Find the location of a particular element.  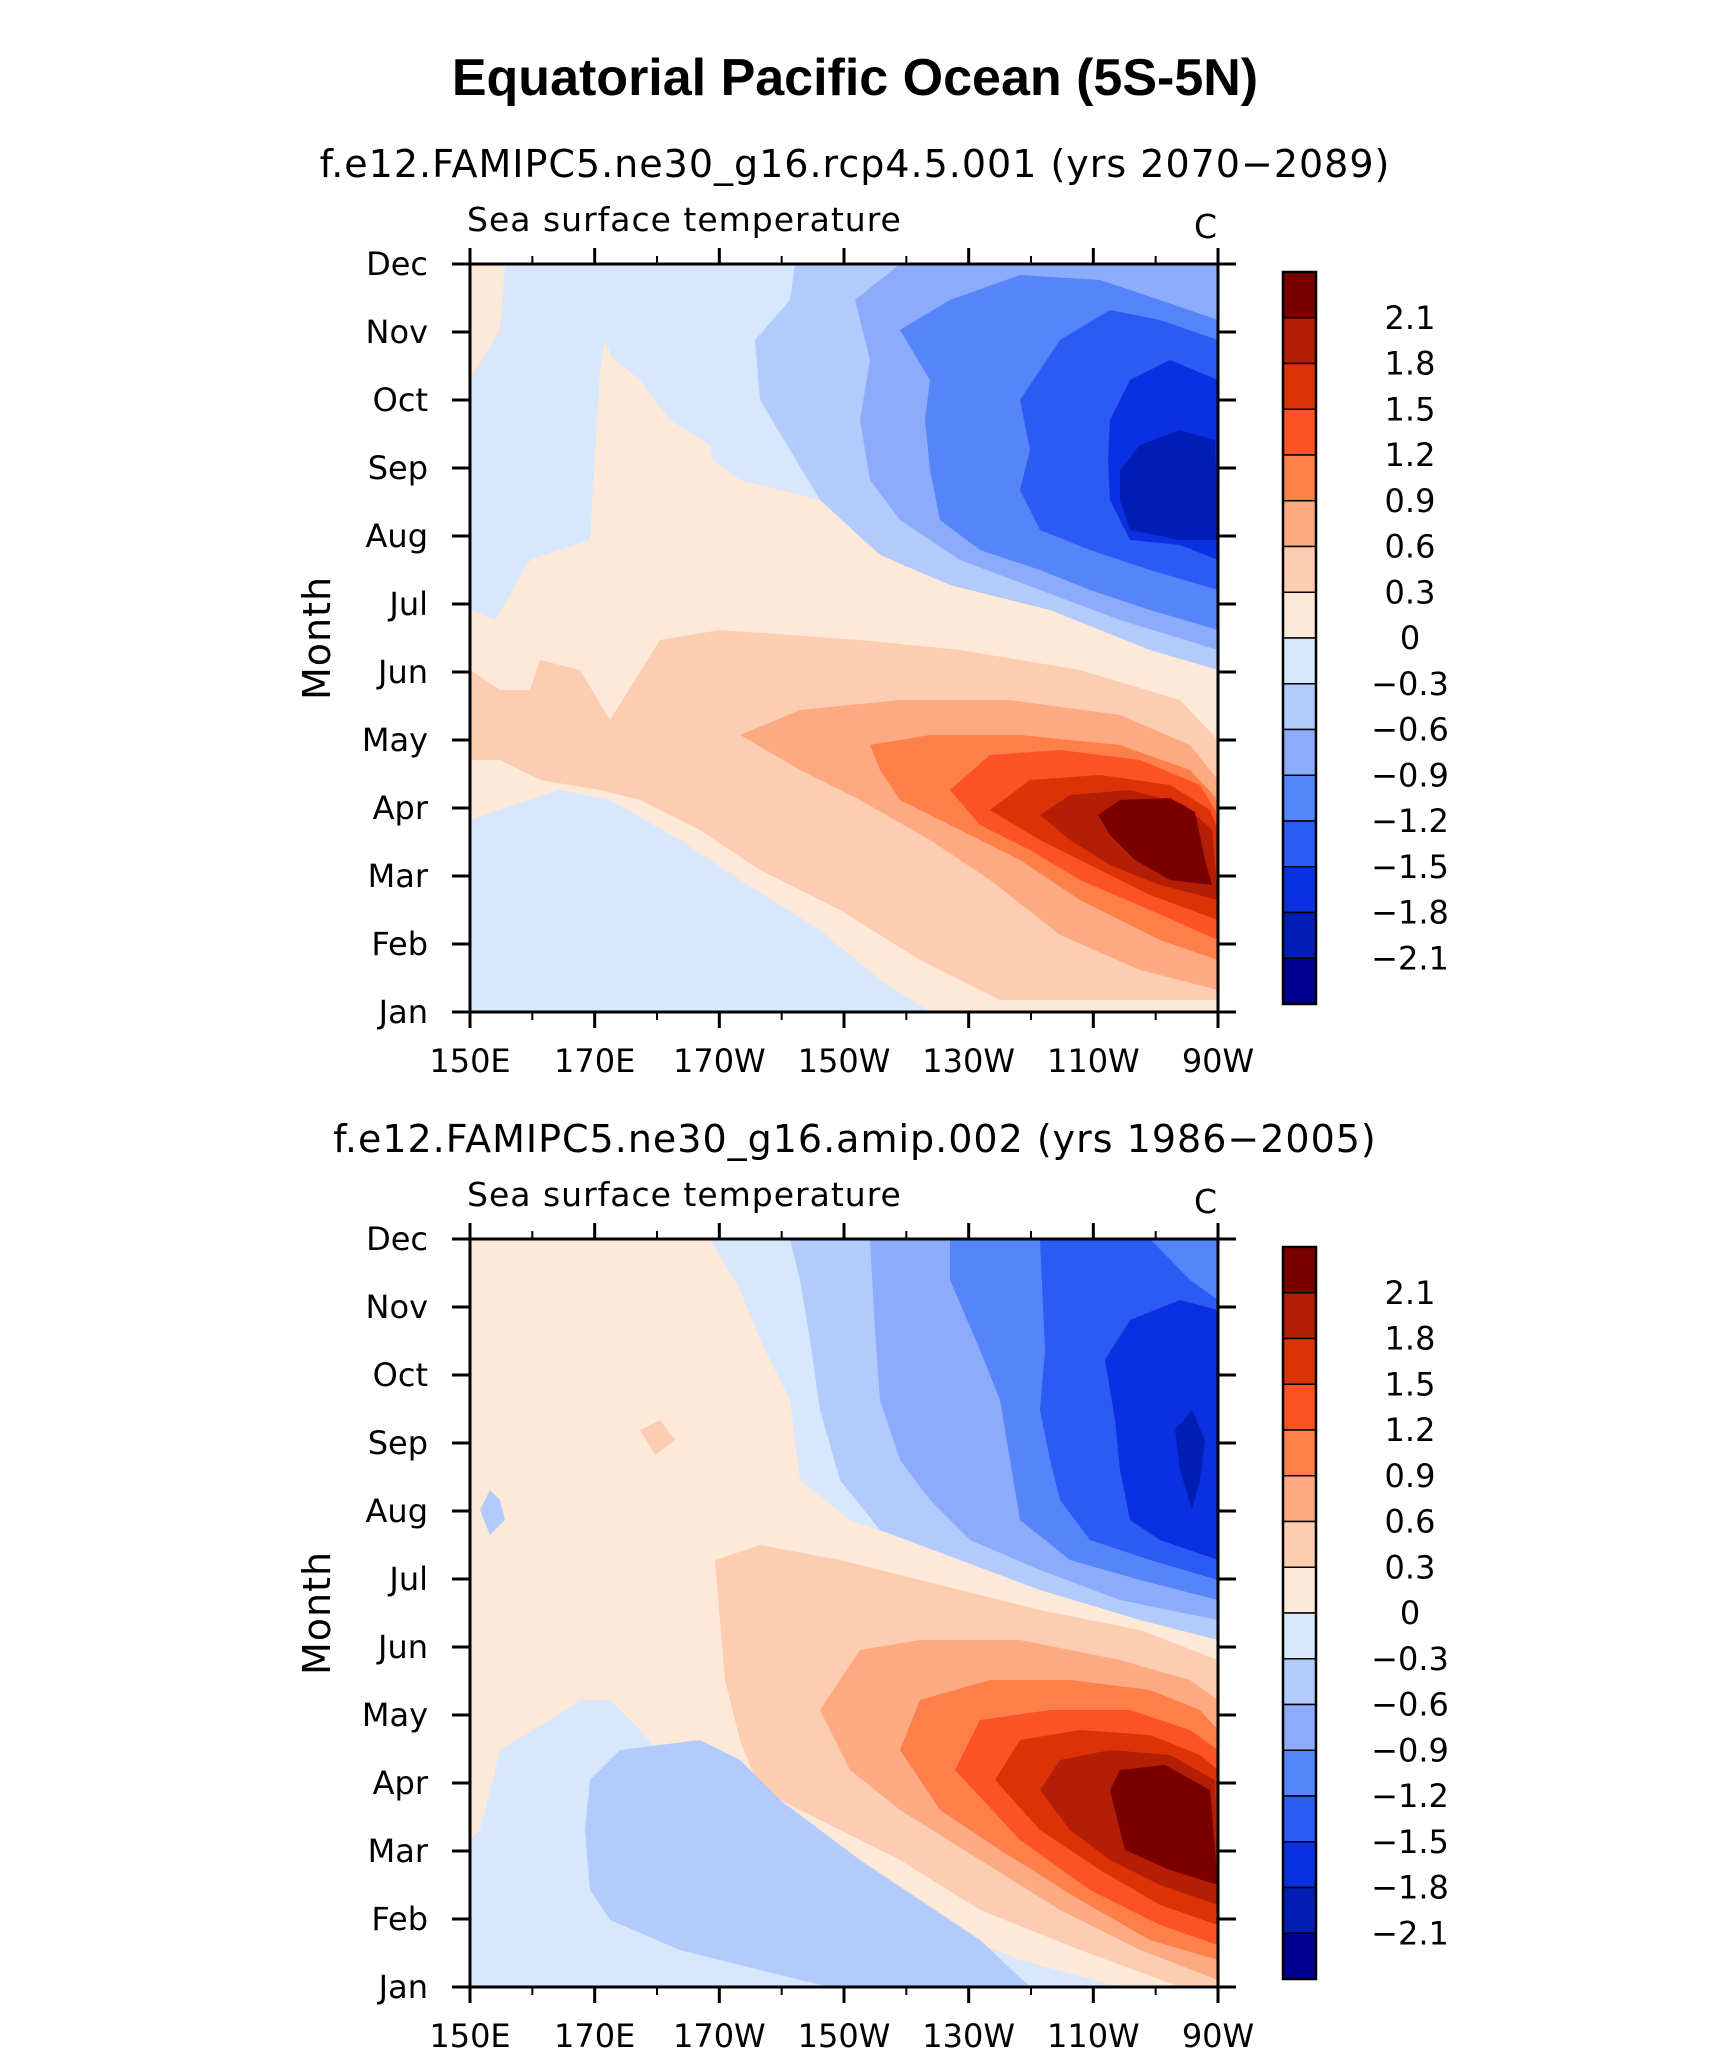

colorbar-label: 2.1 is located at coordinates (1410, 1293).